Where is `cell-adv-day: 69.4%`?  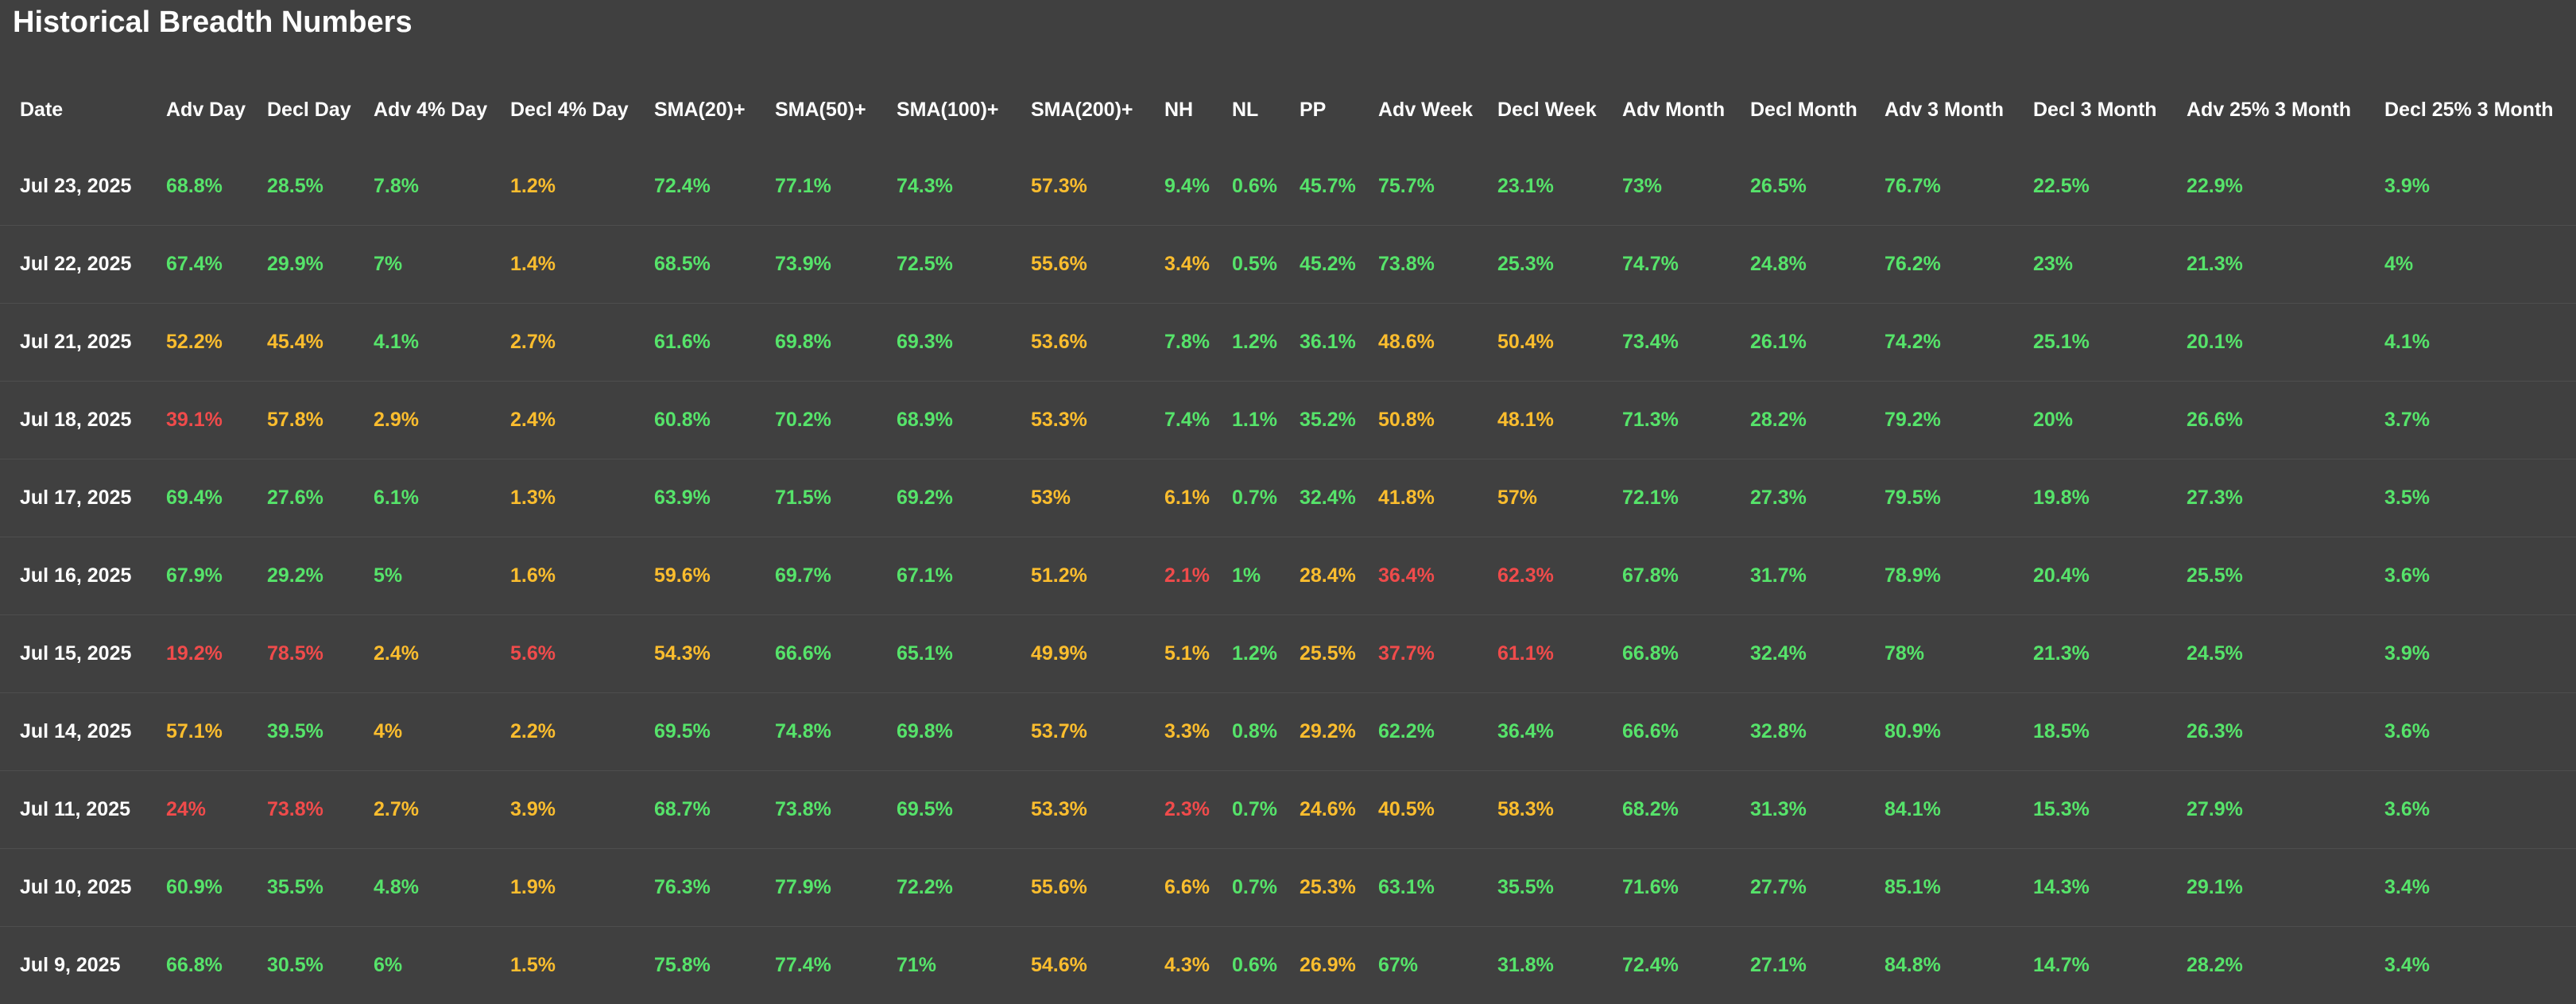
cell-adv-day: 69.4% is located at coordinates (196, 498).